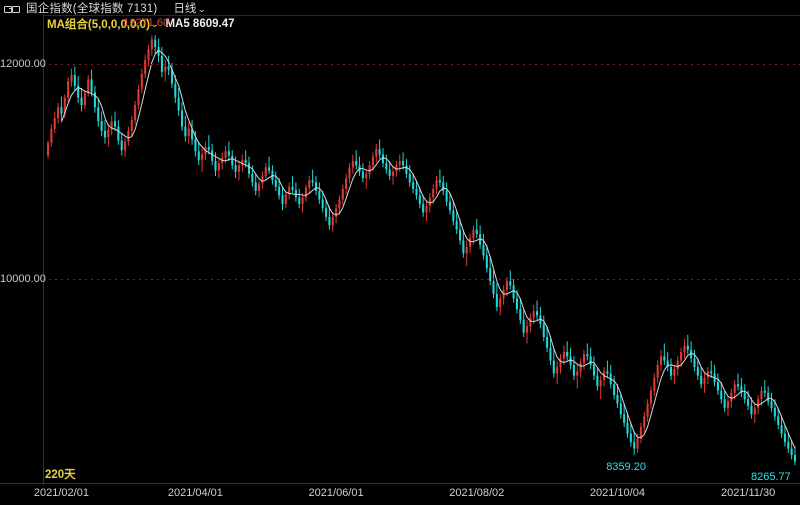 Image resolution: width=800 pixels, height=505 pixels. I want to click on period-selector: 日线⌄, so click(189, 8).